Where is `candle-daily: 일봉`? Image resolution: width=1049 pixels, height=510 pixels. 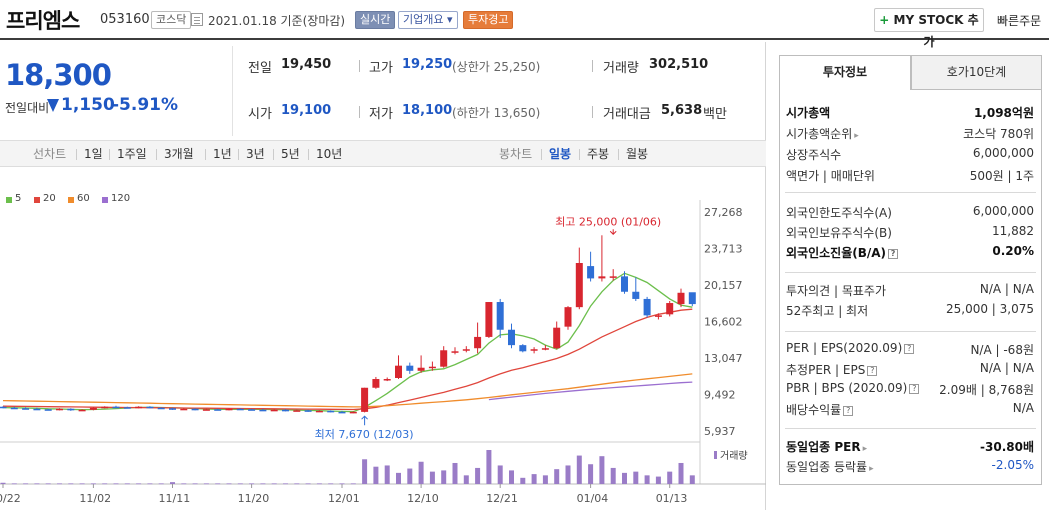 candle-daily: 일봉 is located at coordinates (560, 154).